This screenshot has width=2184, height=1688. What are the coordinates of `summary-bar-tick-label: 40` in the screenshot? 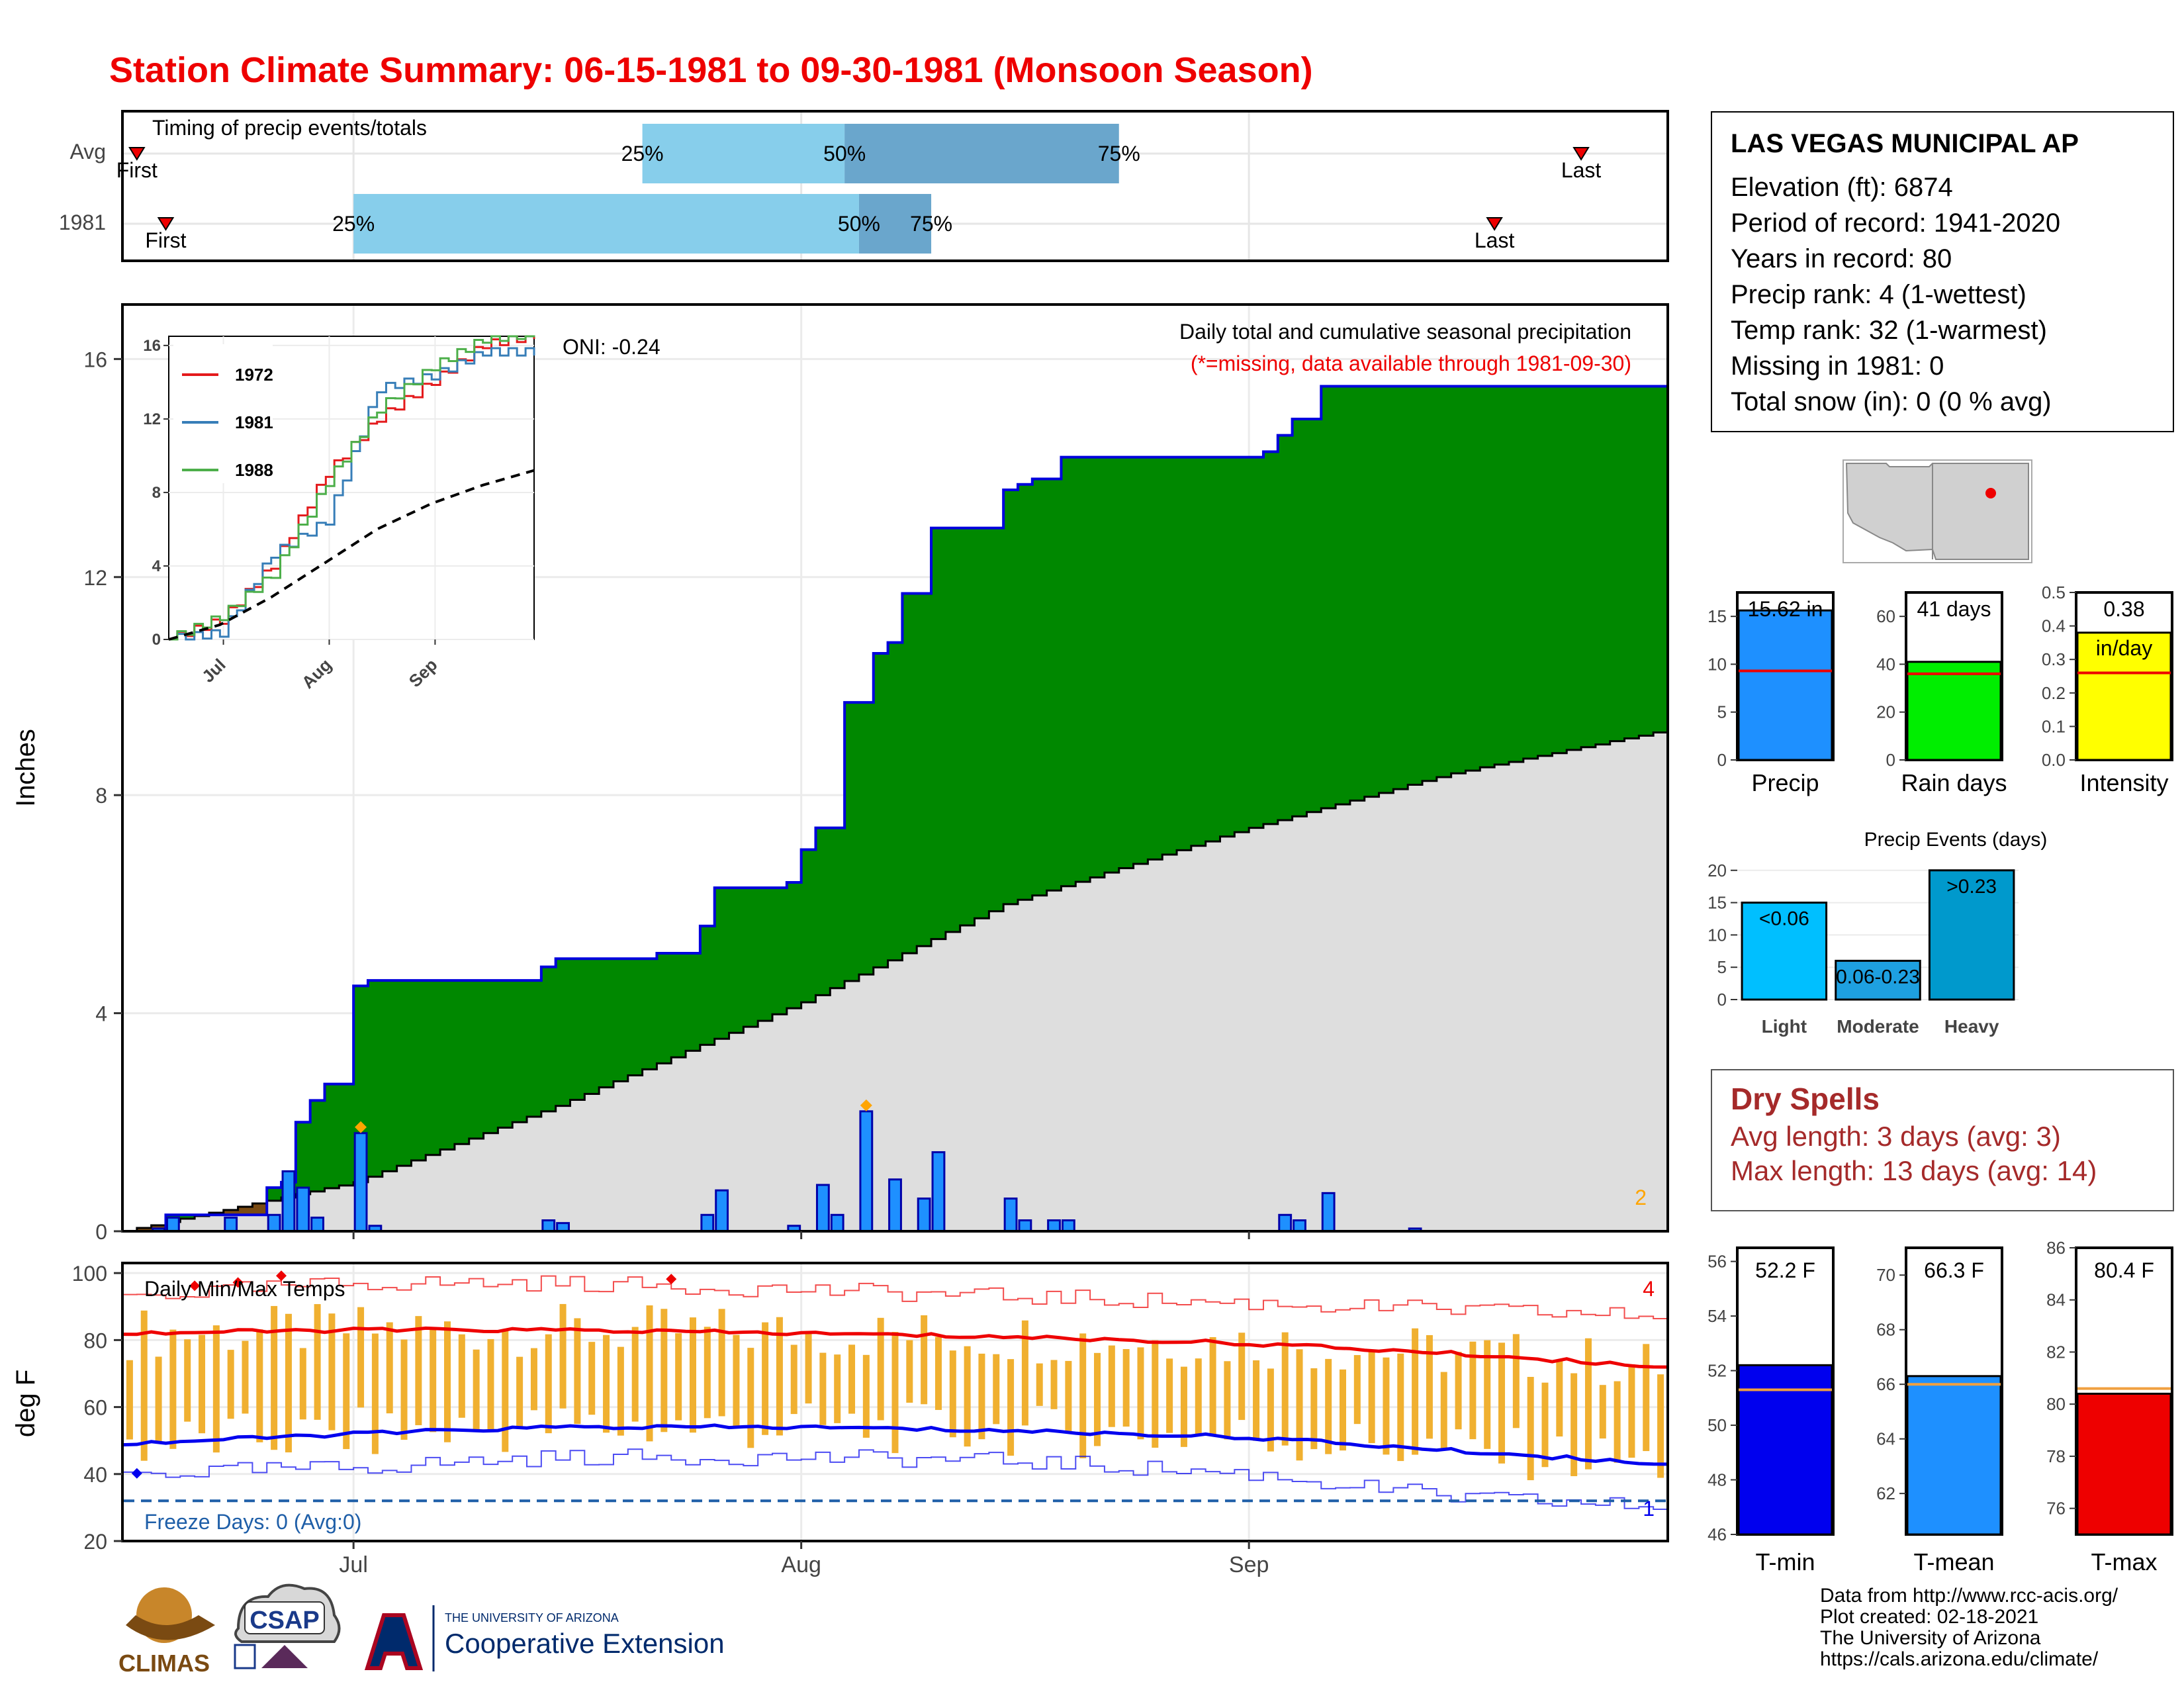 It's located at (1885, 664).